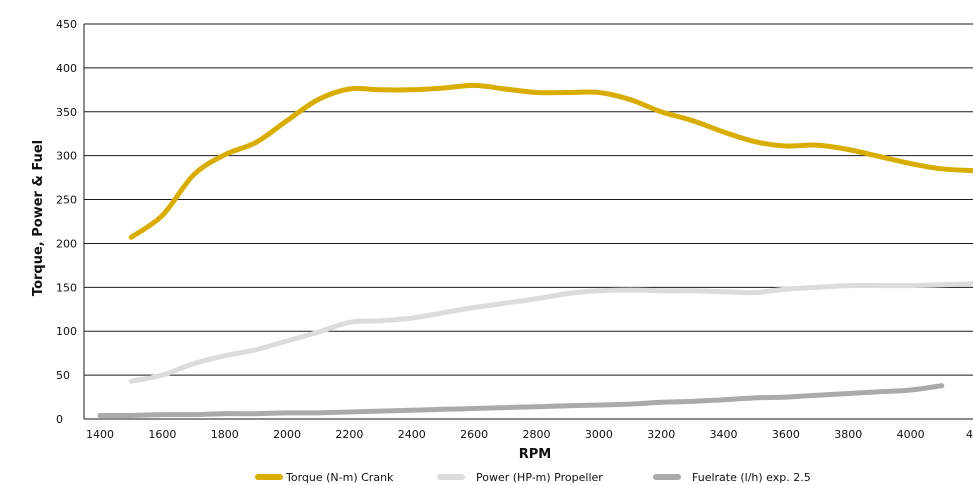 Image resolution: width=973 pixels, height=485 pixels. What do you see at coordinates (162, 434) in the screenshot?
I see `x-tick-label: 1600` at bounding box center [162, 434].